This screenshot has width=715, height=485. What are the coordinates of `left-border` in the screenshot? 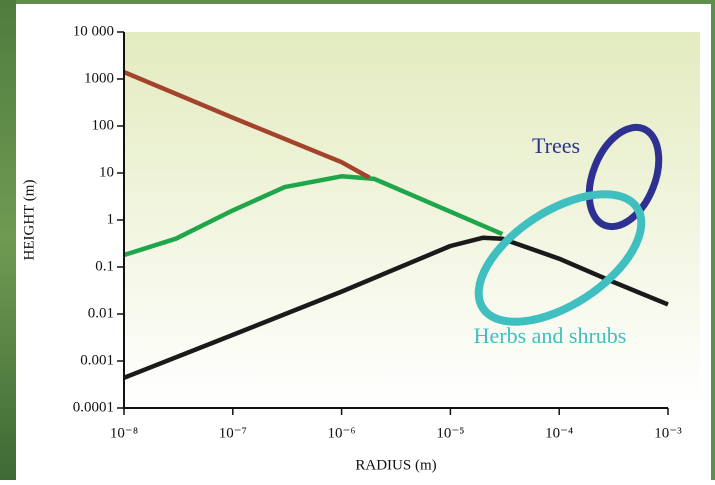 It's located at (8, 240).